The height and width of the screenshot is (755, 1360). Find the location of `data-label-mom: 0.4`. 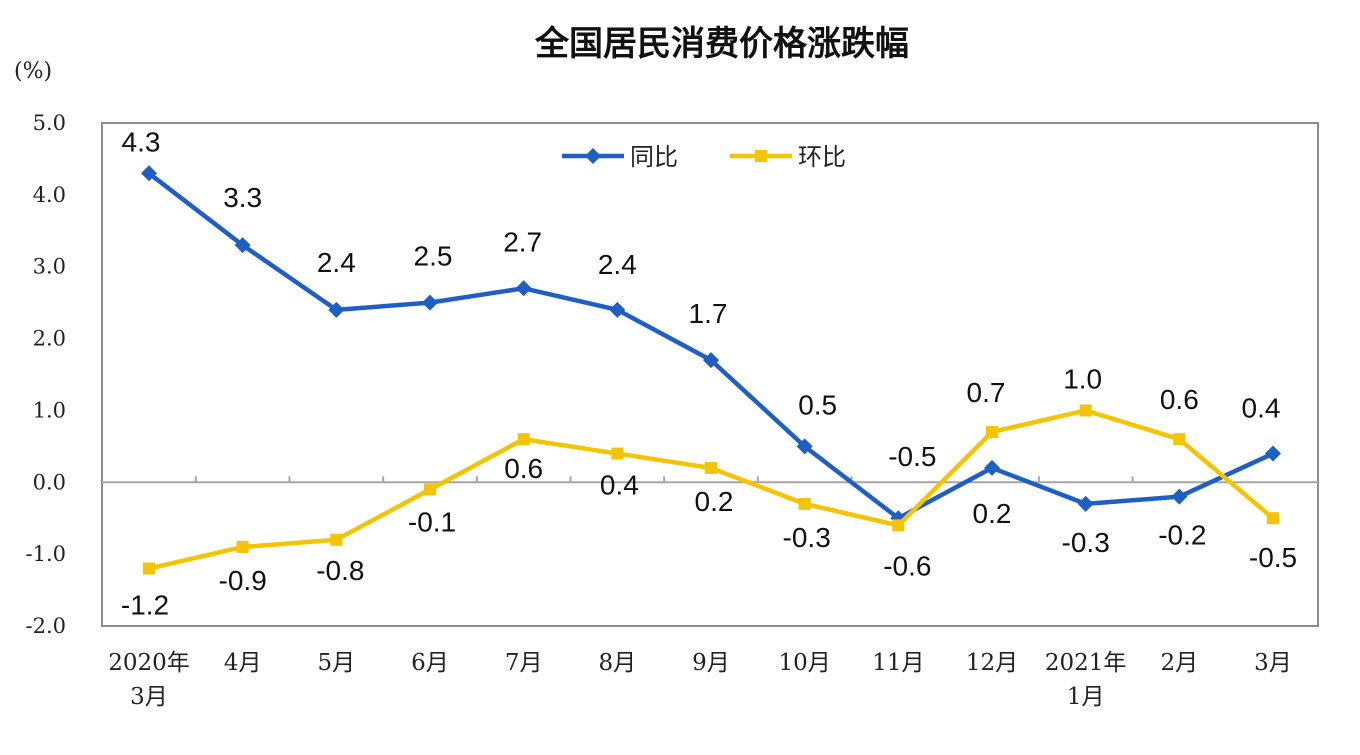

data-label-mom: 0.4 is located at coordinates (619, 485).